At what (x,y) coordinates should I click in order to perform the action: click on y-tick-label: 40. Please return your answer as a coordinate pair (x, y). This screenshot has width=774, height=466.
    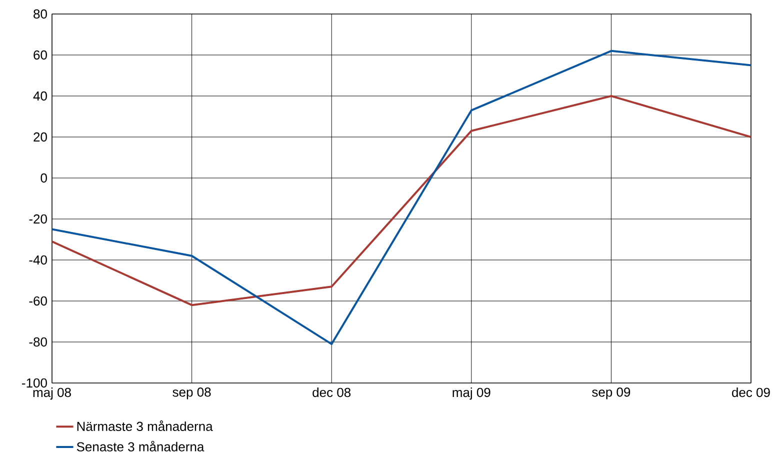
    Looking at the image, I should click on (40, 96).